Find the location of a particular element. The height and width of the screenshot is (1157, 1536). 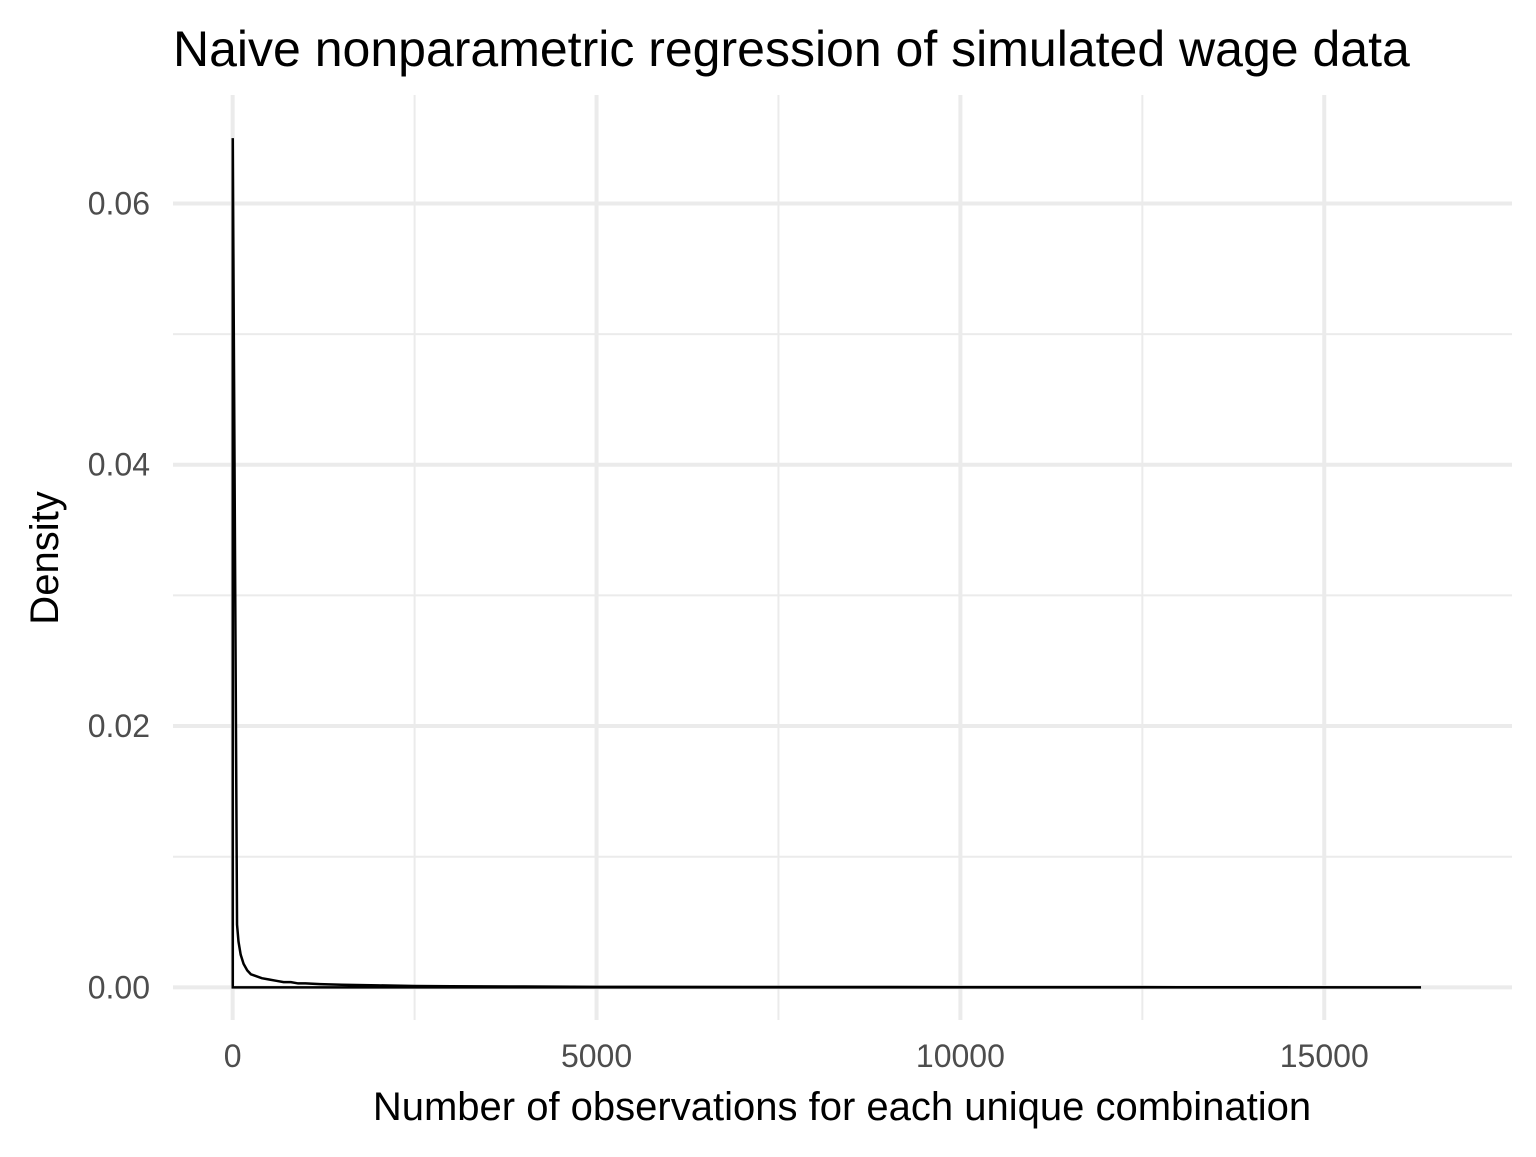

y-tick-labels: 0.00 0.02 0.04 0.06 is located at coordinates (119, 595).